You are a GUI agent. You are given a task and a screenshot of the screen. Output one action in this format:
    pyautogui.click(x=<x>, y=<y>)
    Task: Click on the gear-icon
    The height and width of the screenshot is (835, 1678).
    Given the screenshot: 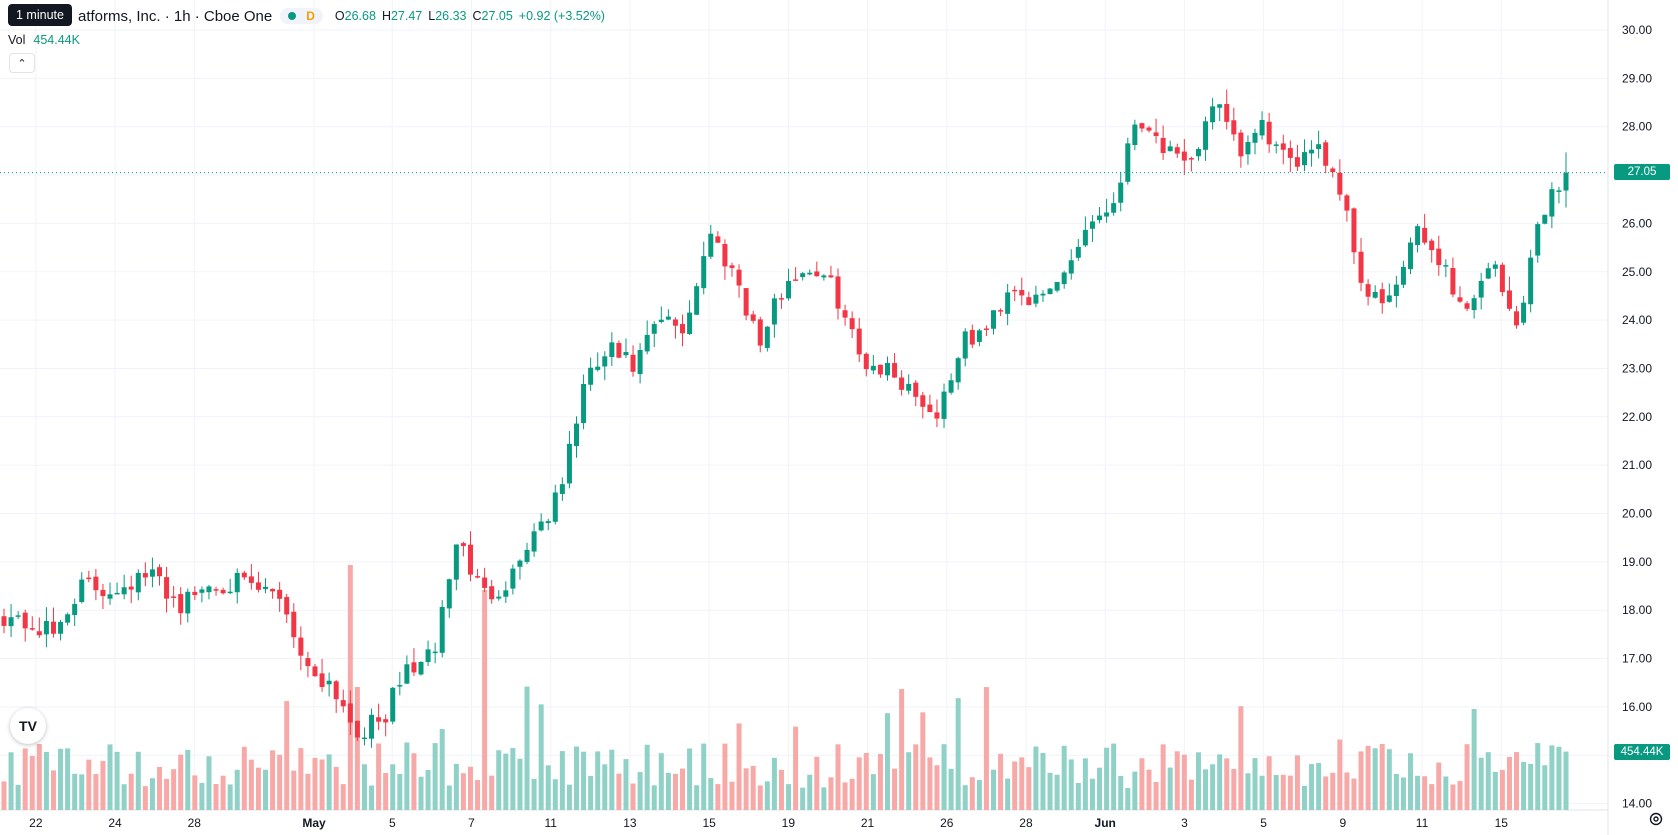 What is the action you would take?
    pyautogui.click(x=1656, y=819)
    